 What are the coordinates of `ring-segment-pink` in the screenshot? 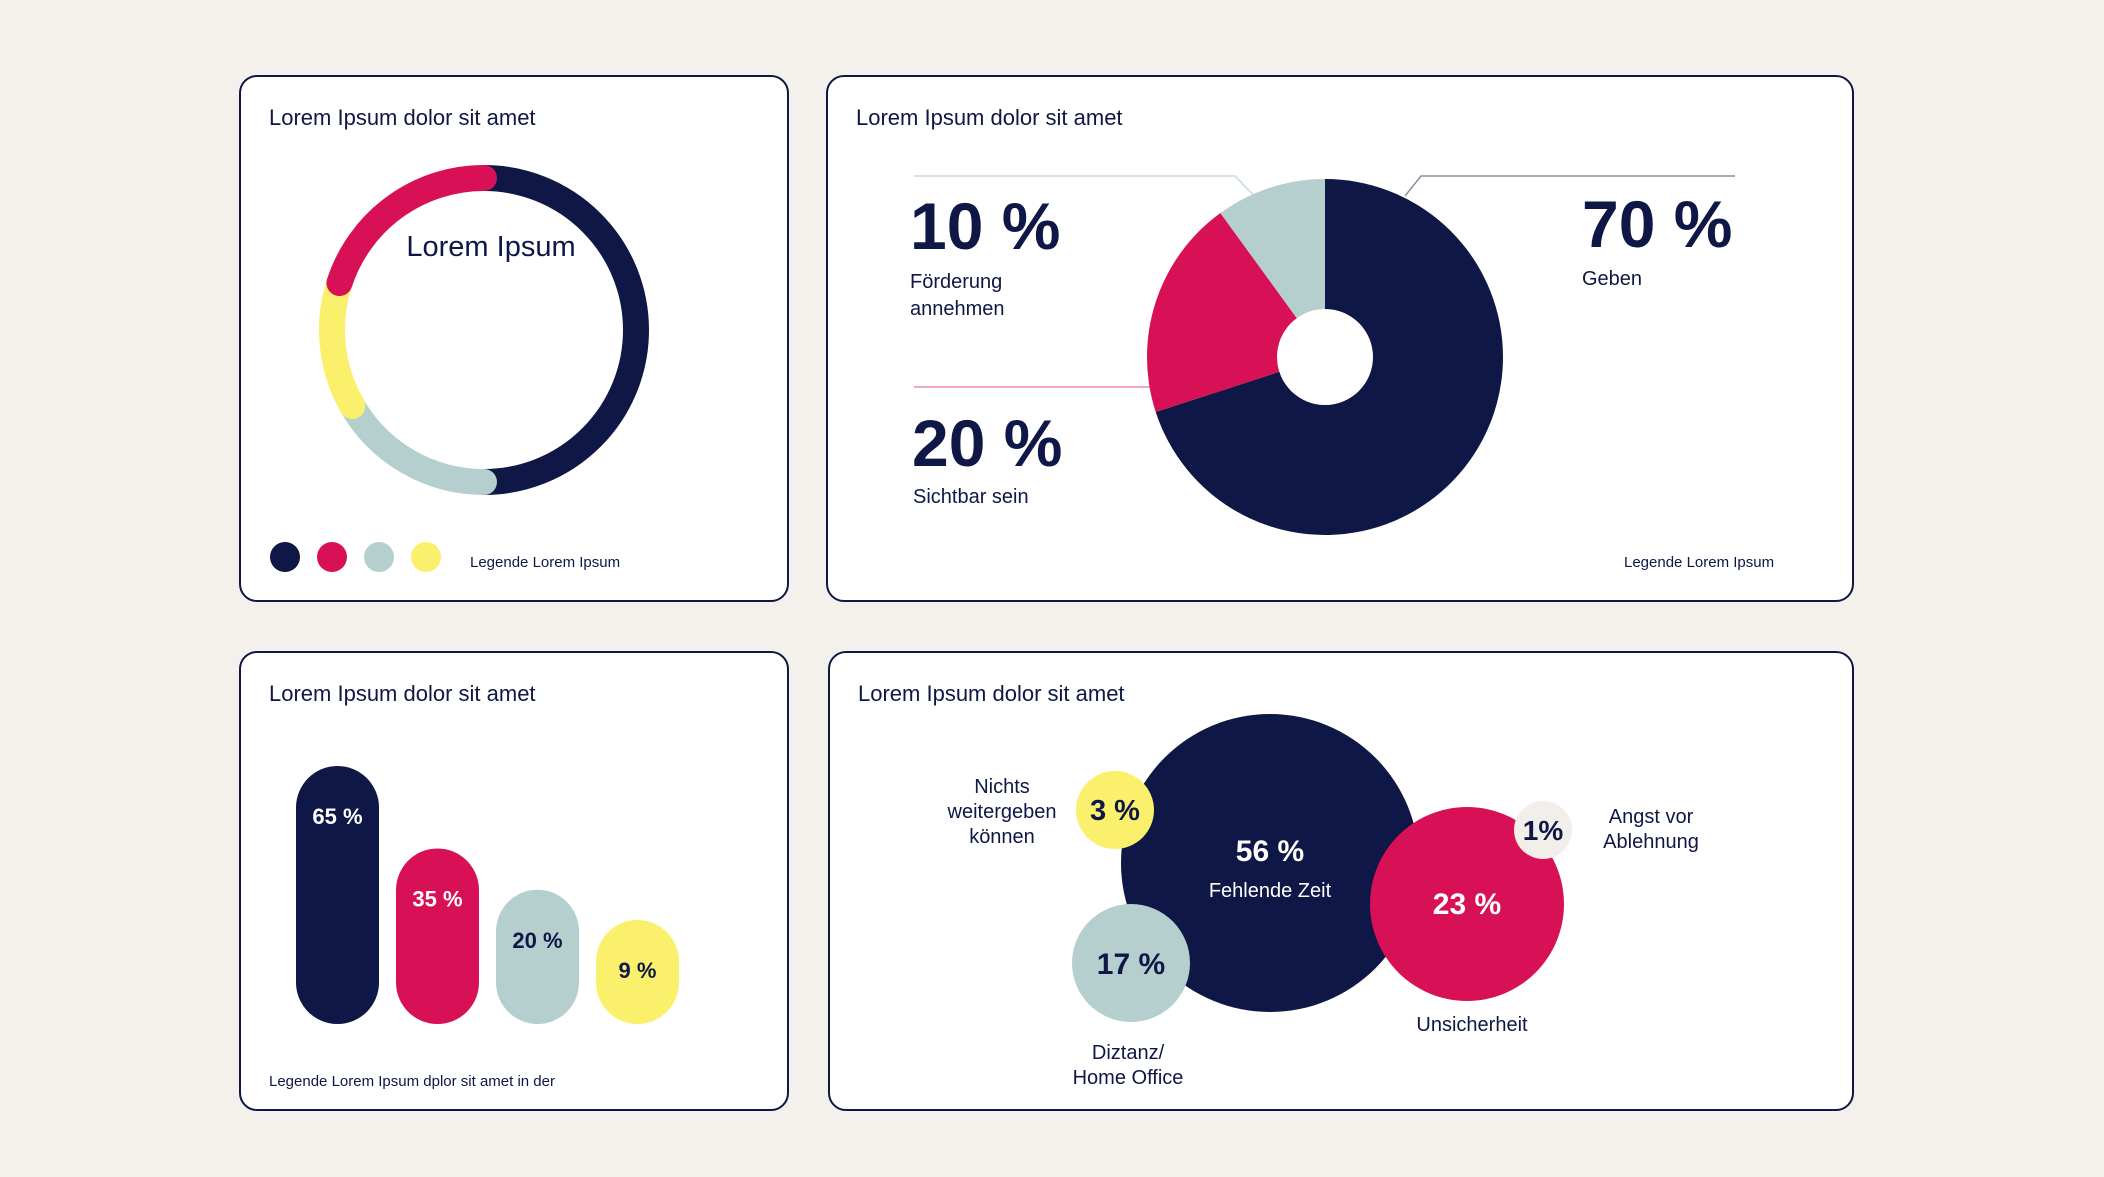 It's located at (411, 231).